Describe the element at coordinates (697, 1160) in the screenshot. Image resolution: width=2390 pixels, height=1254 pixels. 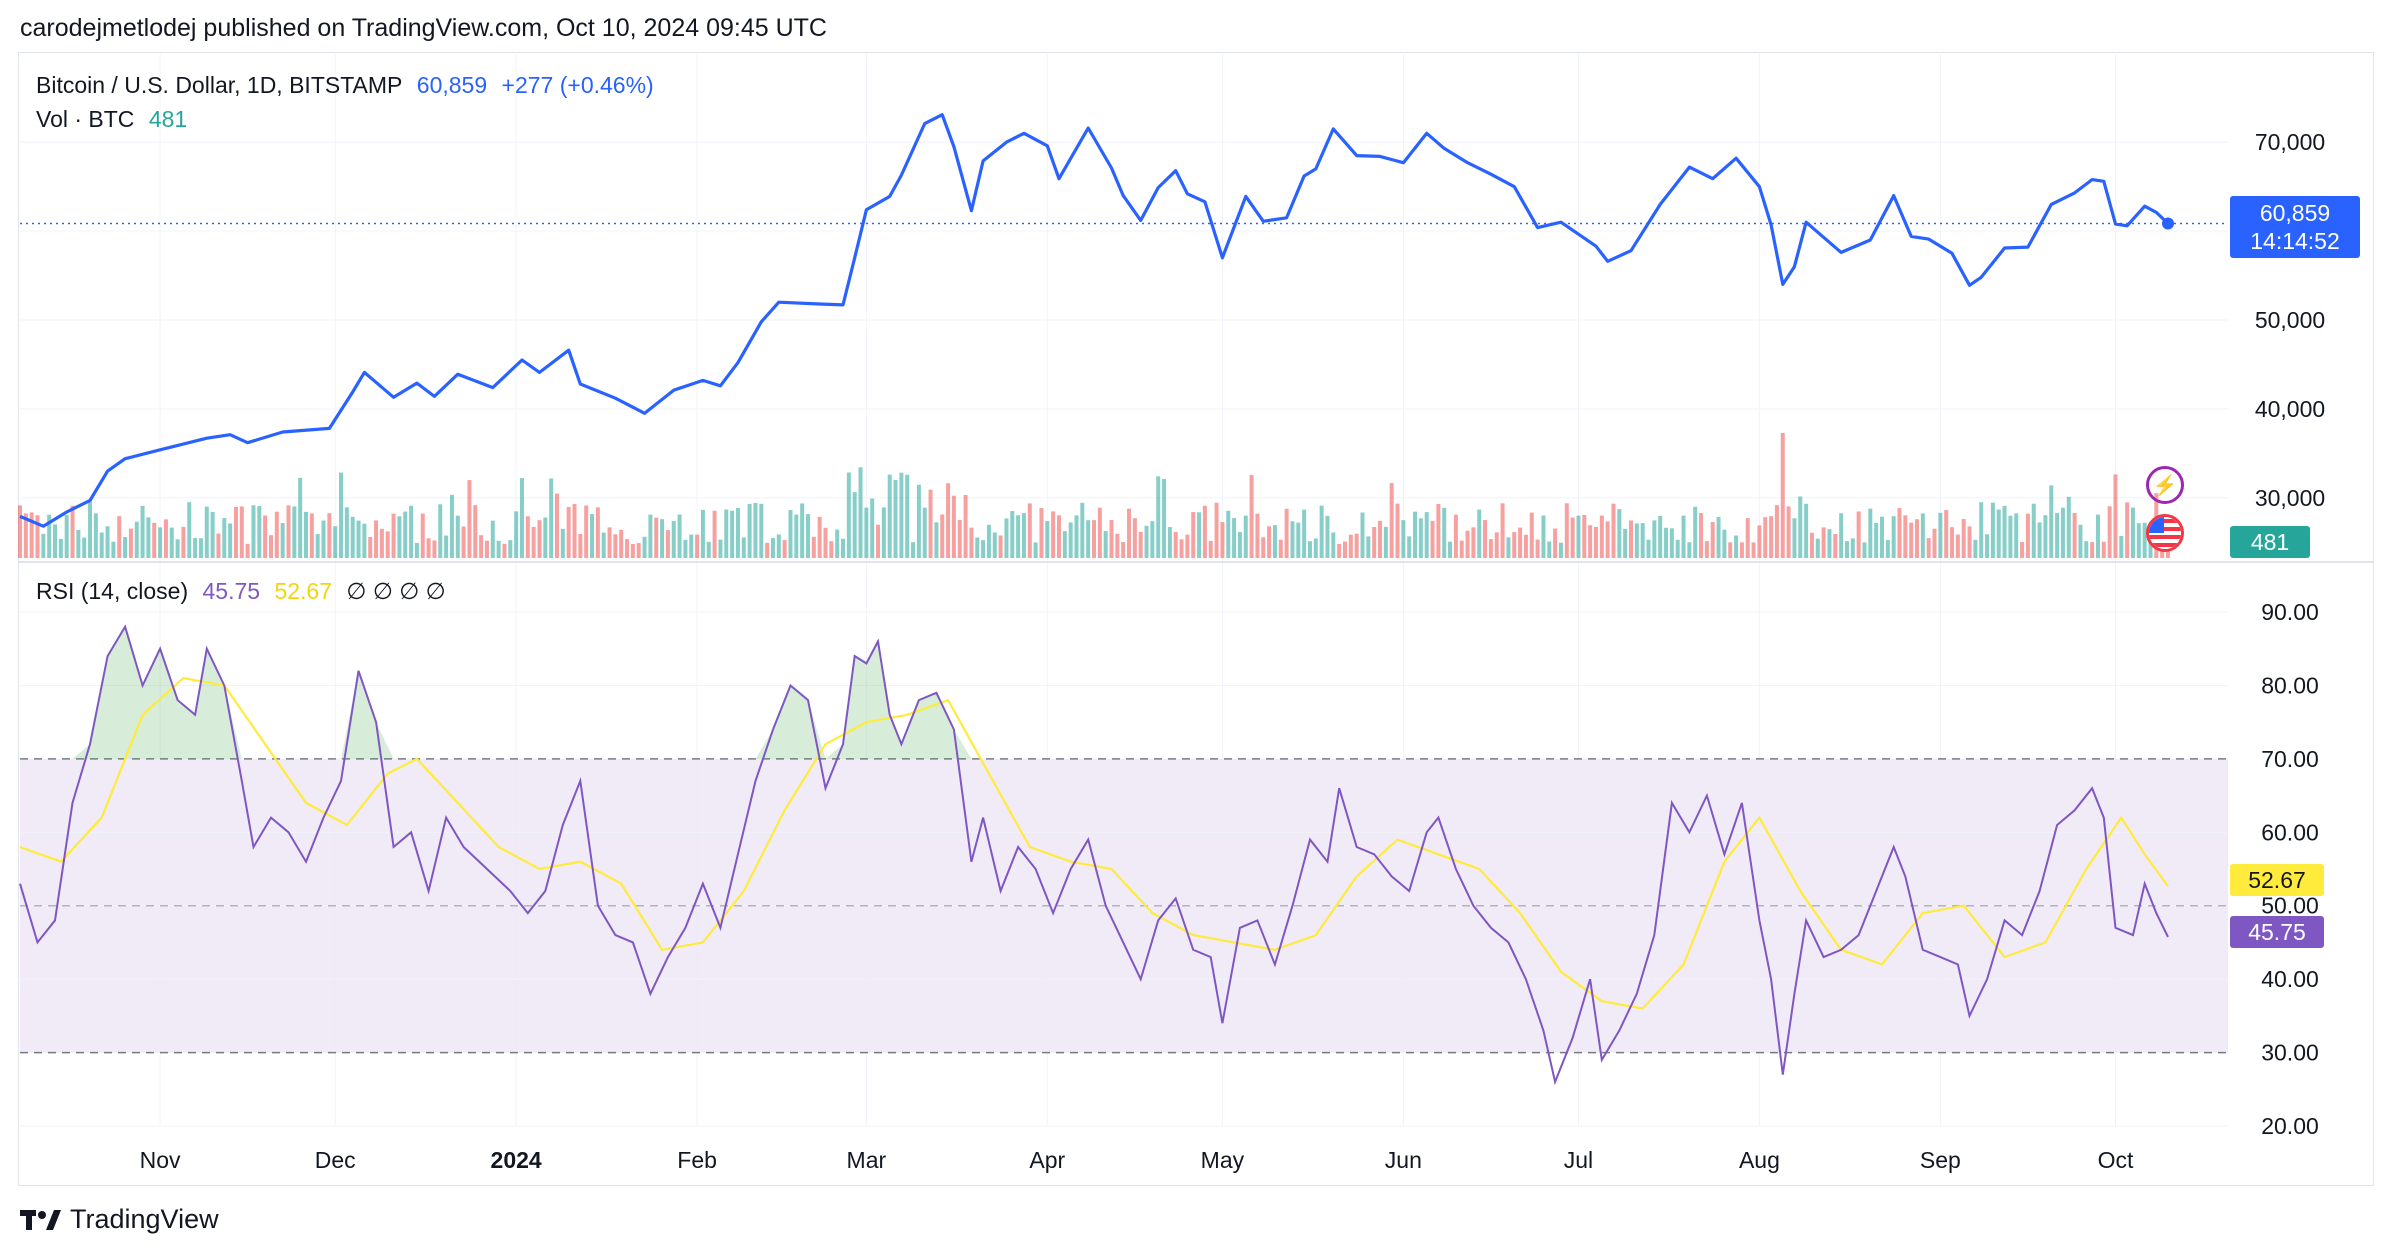
I see `x-tick-label: Feb` at that location.